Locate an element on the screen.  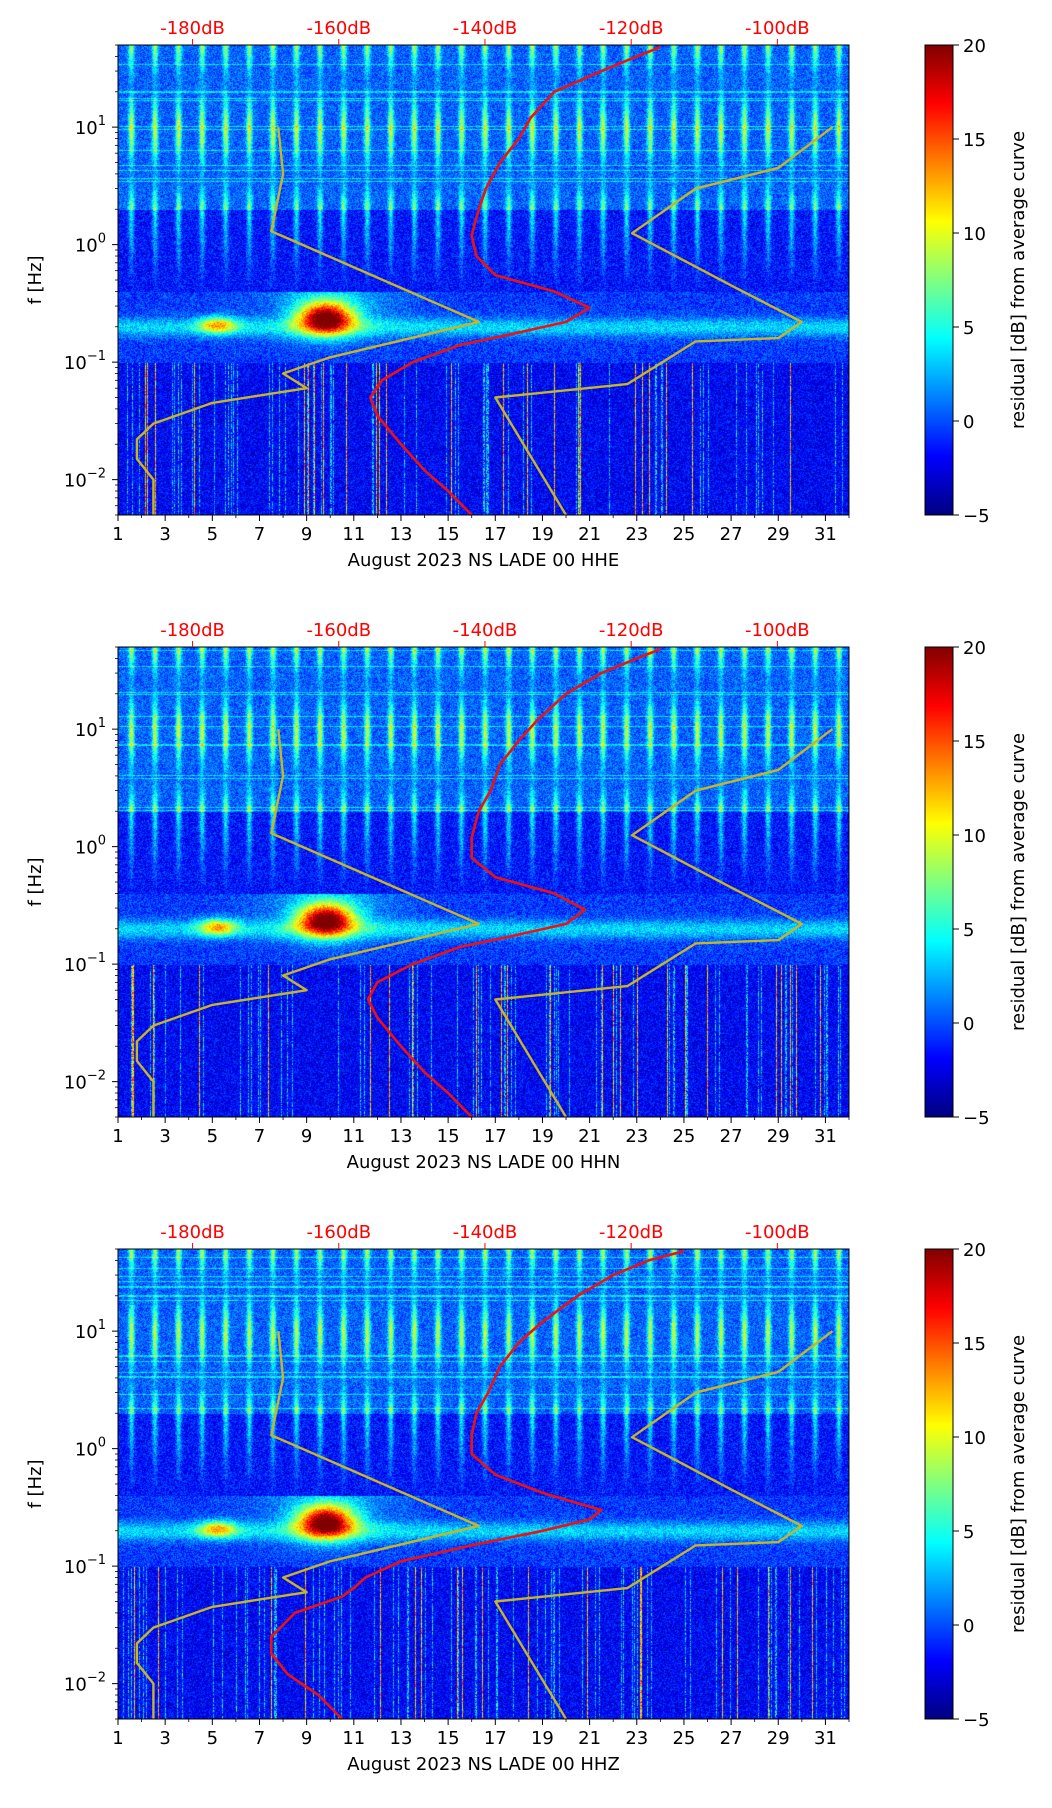
colorbar-tick-label: −5 is located at coordinates (976, 516).